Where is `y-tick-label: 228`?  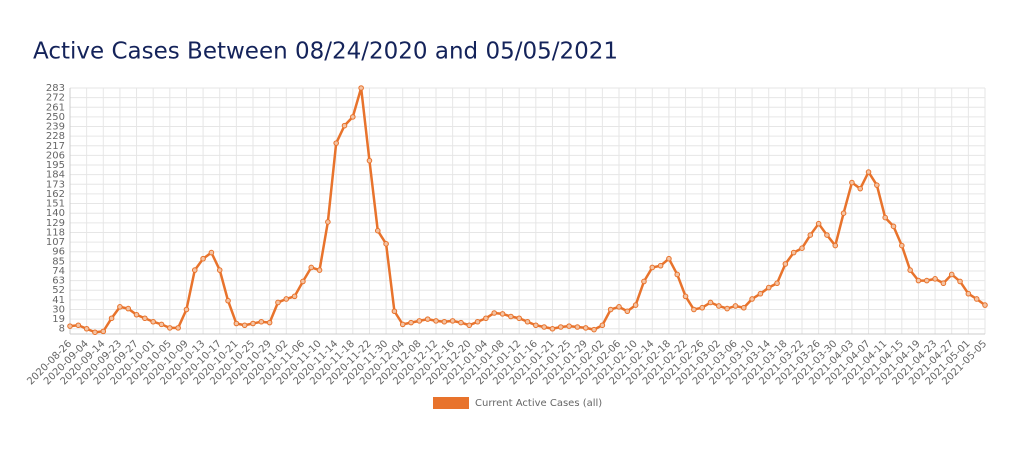 y-tick-label: 228 is located at coordinates (55, 136).